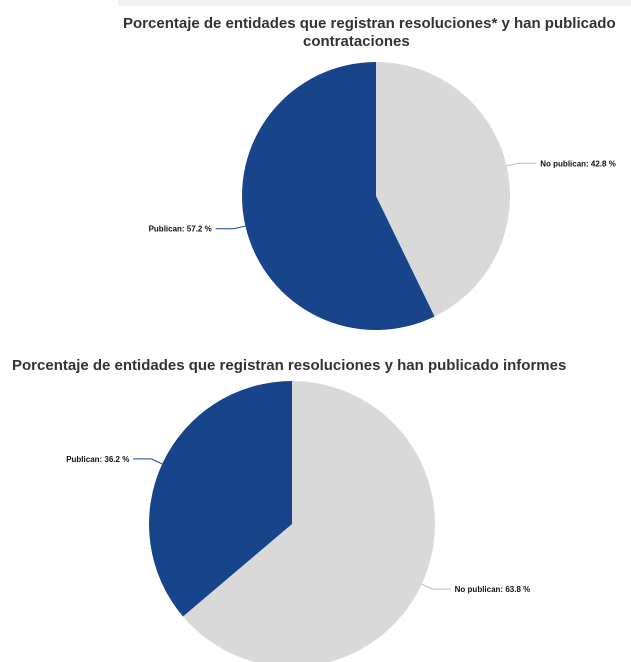 Image resolution: width=631 pixels, height=662 pixels. Describe the element at coordinates (97, 459) in the screenshot. I see `slice-label: Publican: 36.2 %` at that location.